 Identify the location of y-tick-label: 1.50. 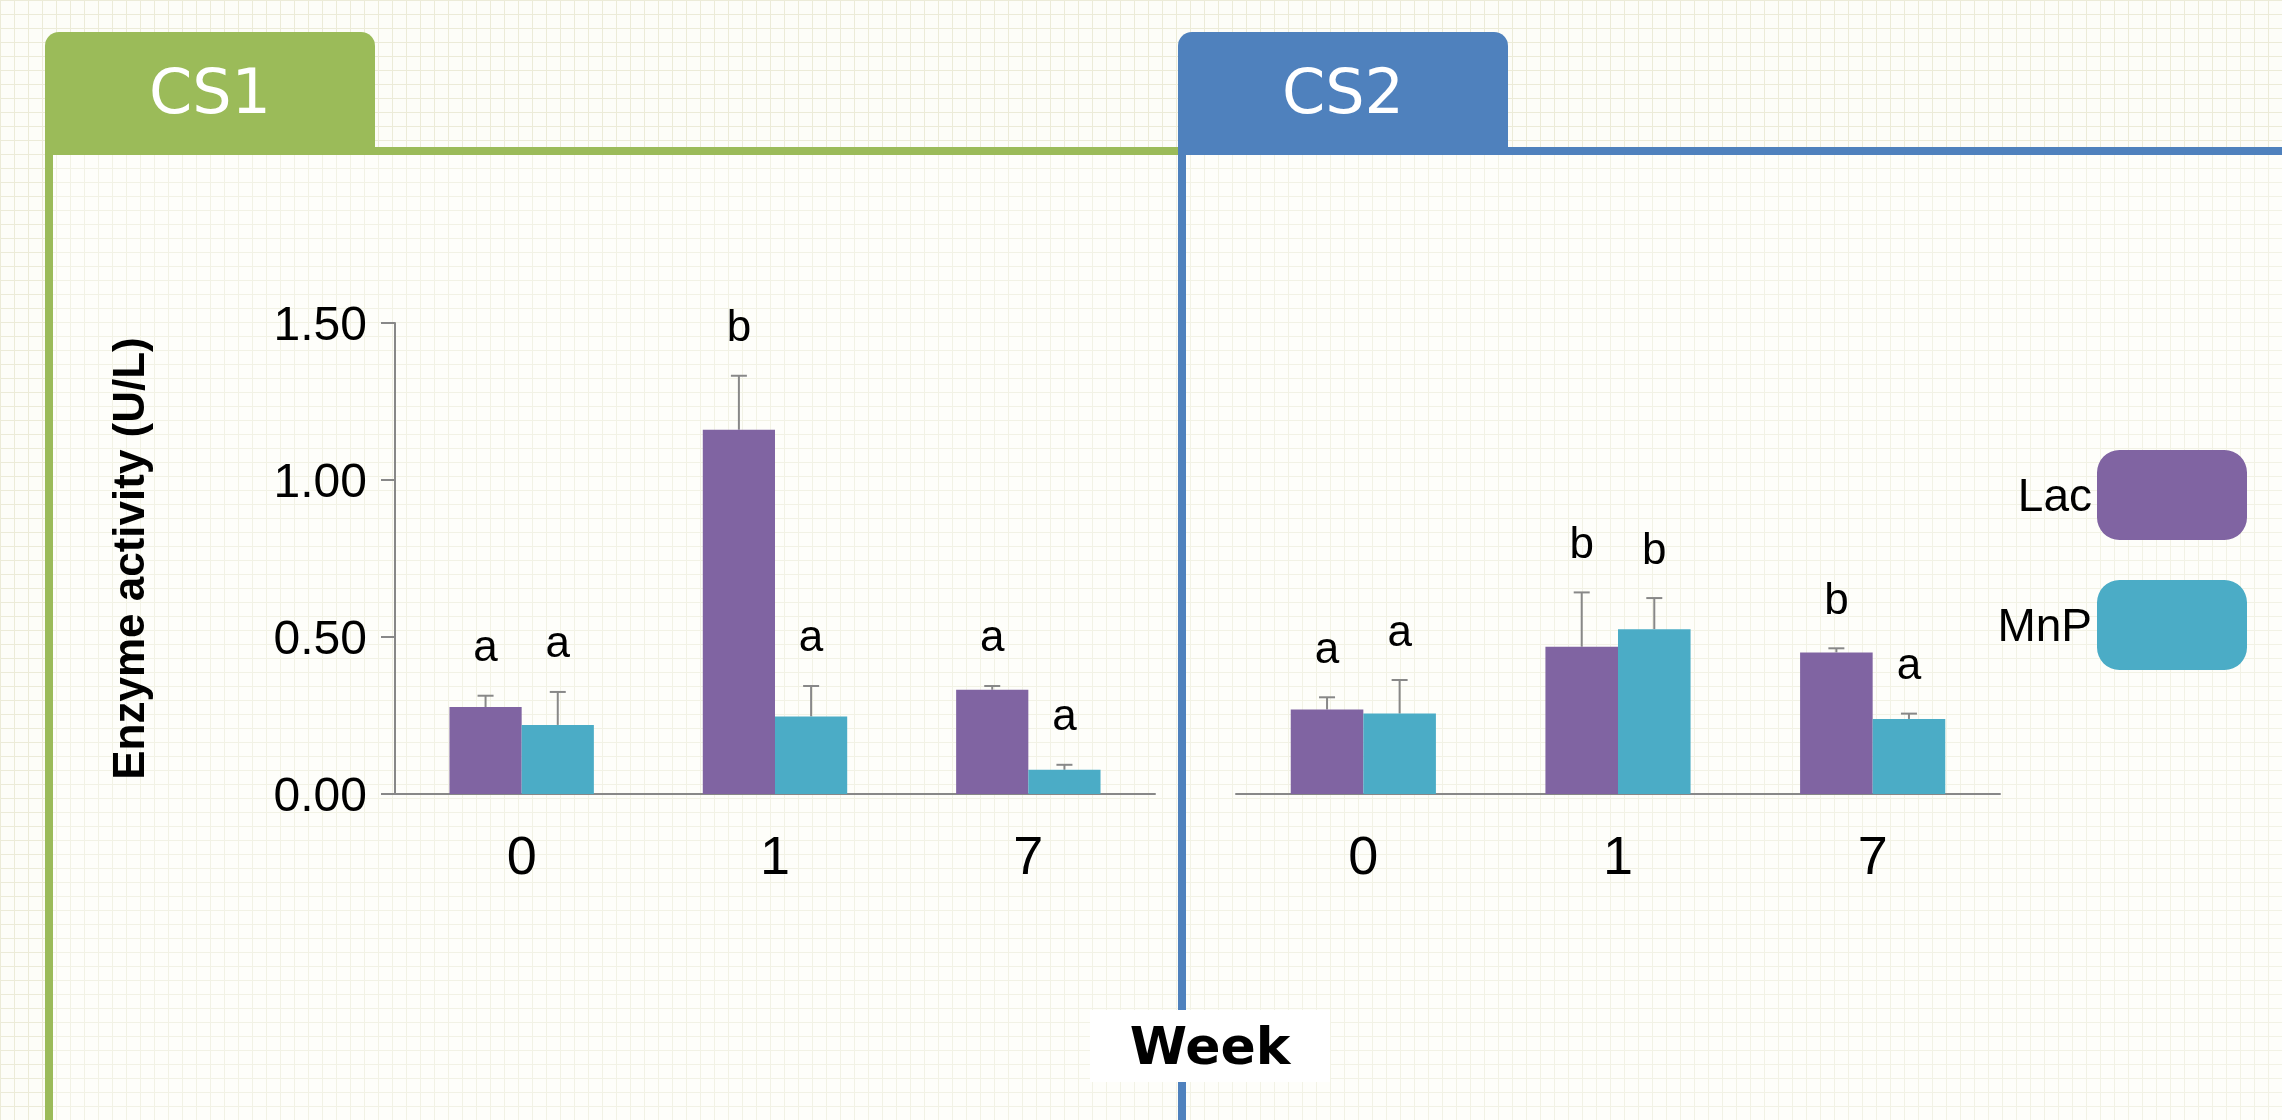
(320, 323).